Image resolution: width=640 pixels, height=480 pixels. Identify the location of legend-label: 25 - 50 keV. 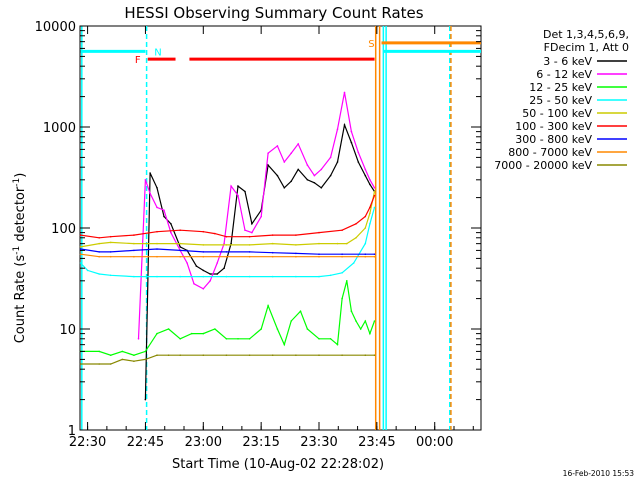
(560, 100).